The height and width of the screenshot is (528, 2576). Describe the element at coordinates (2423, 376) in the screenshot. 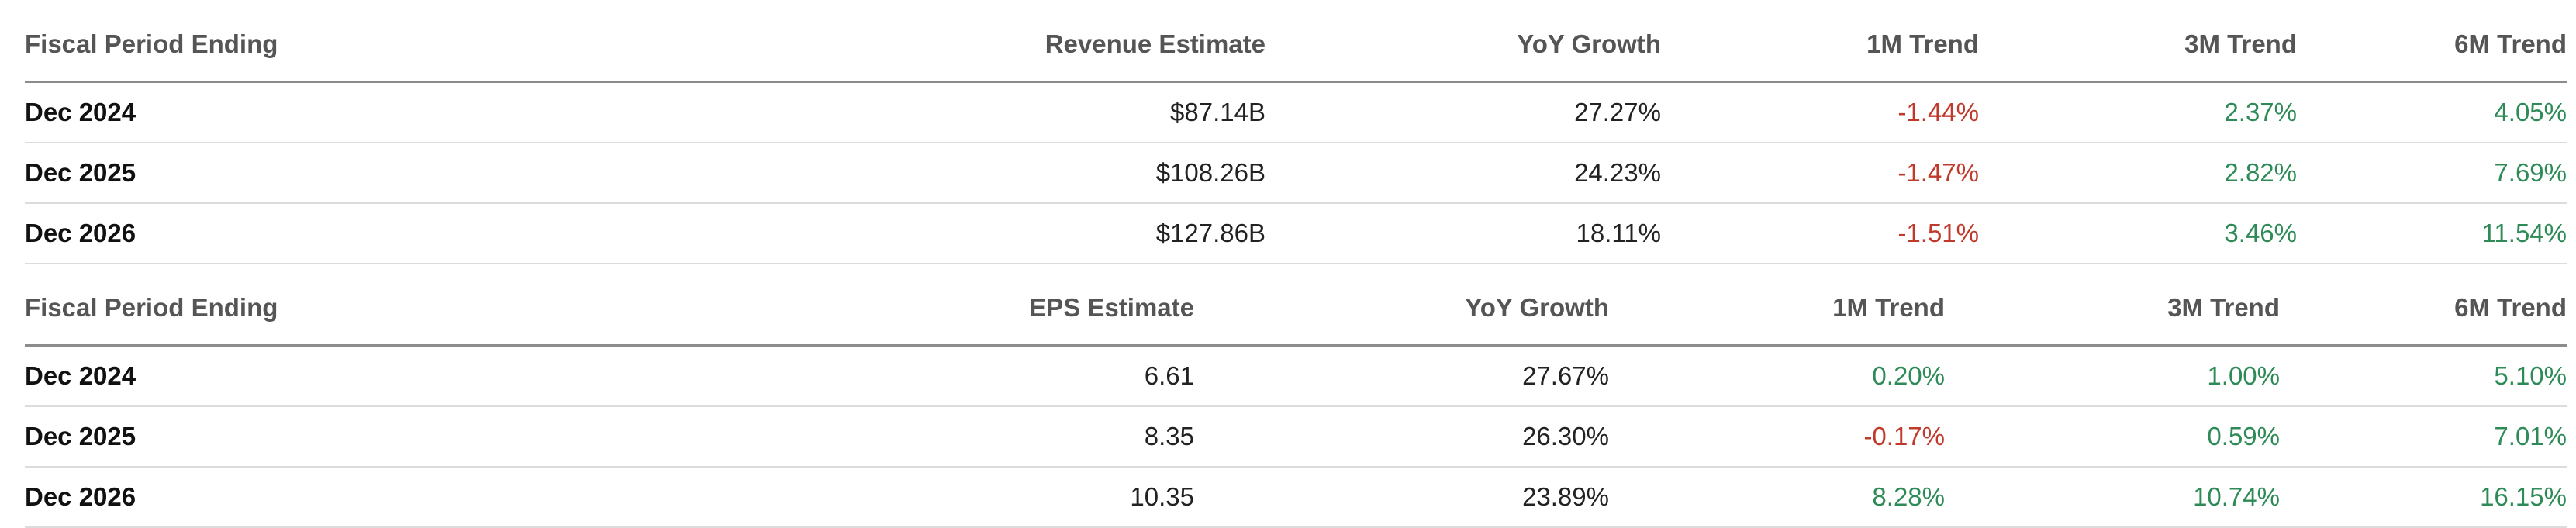

I see `trend-6m-cell: 5.10%` at that location.